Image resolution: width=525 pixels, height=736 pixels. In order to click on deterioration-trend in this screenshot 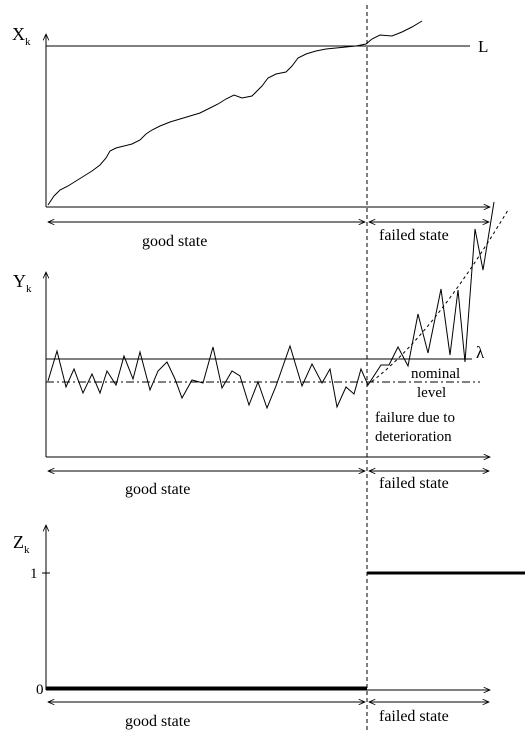, I will do `click(437, 297)`.